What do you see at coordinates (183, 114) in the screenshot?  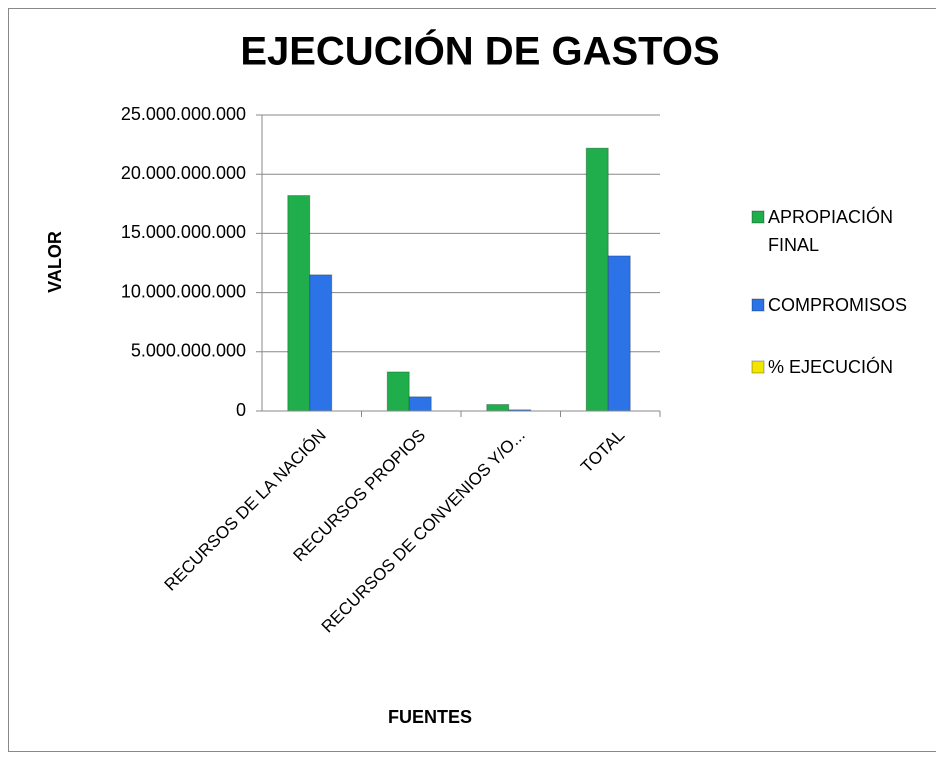 I see `y-tick-label: 25.000.000.000` at bounding box center [183, 114].